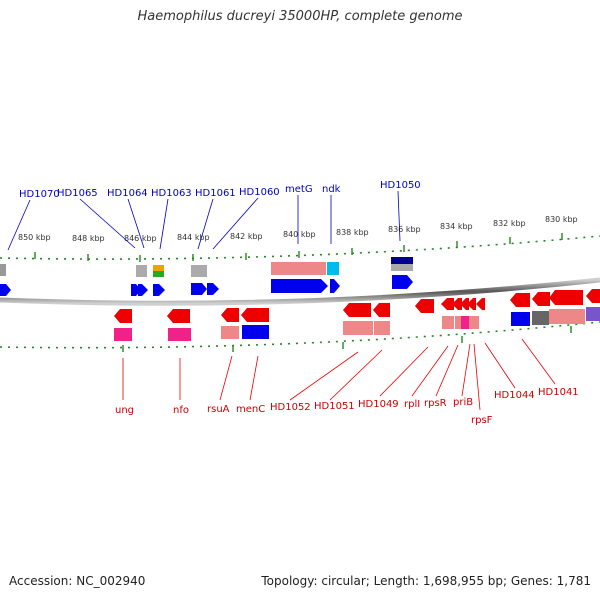 Image resolution: width=600 pixels, height=600 pixels. I want to click on gene-label: menC, so click(250, 409).